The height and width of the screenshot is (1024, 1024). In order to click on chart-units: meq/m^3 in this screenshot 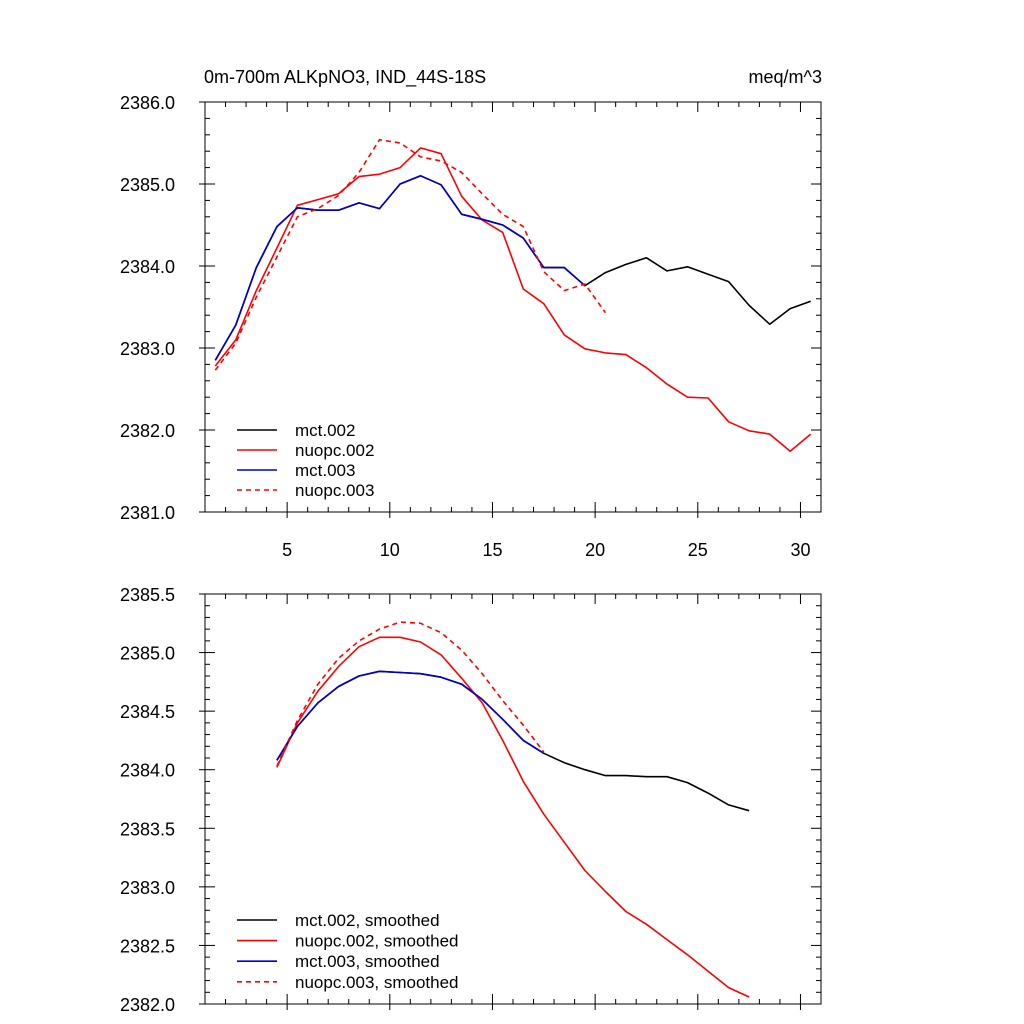, I will do `click(785, 77)`.